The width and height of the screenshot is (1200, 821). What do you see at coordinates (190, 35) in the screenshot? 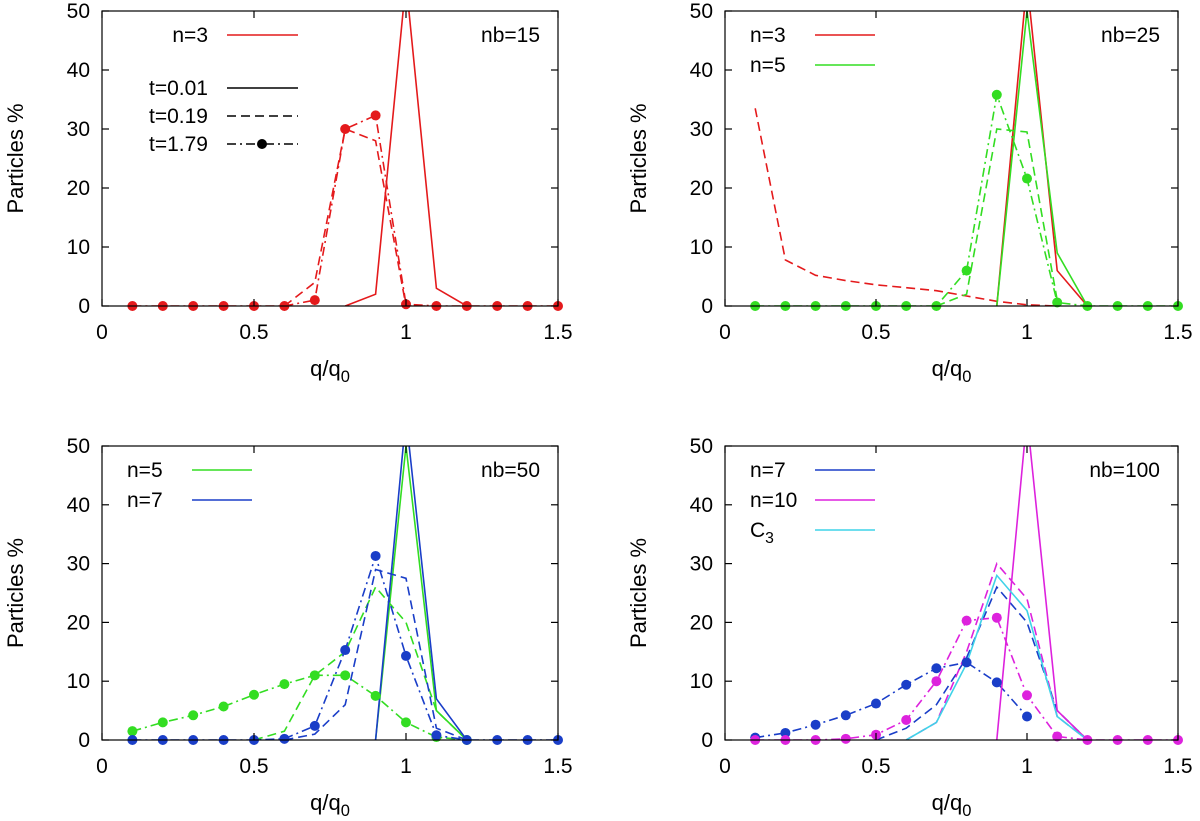
I see `legend-label: n=3` at bounding box center [190, 35].